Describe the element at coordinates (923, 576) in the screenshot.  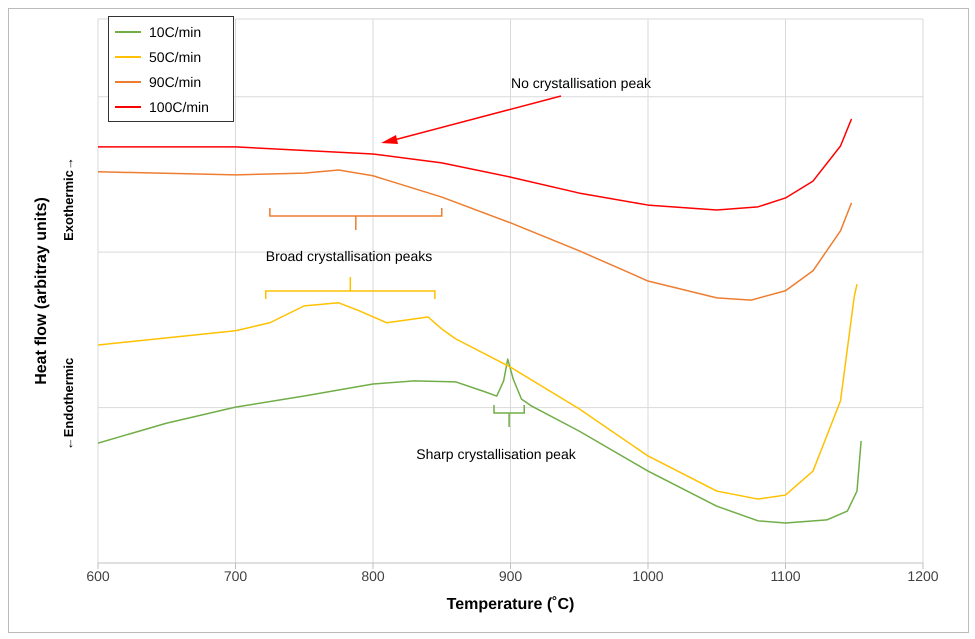
I see `x-tick-label: 1200` at that location.